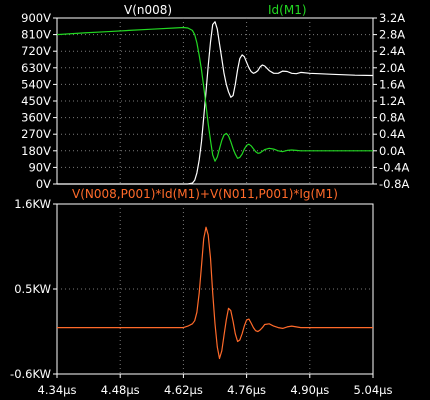  Describe the element at coordinates (36, 35) in the screenshot. I see `top-left-tick-label: 810V` at that location.